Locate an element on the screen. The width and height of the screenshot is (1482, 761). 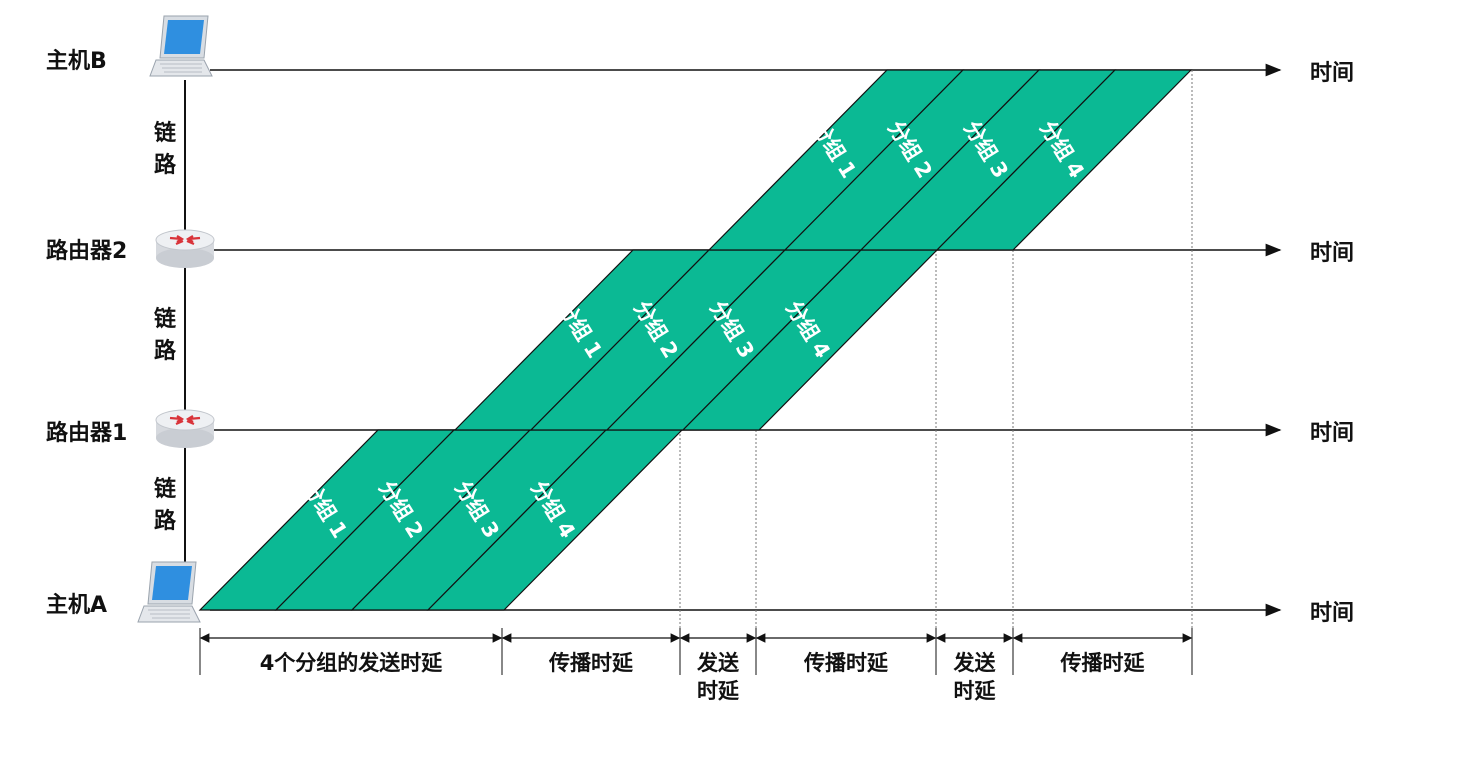
node-label-hostA: 主机A is located at coordinates (76, 605).